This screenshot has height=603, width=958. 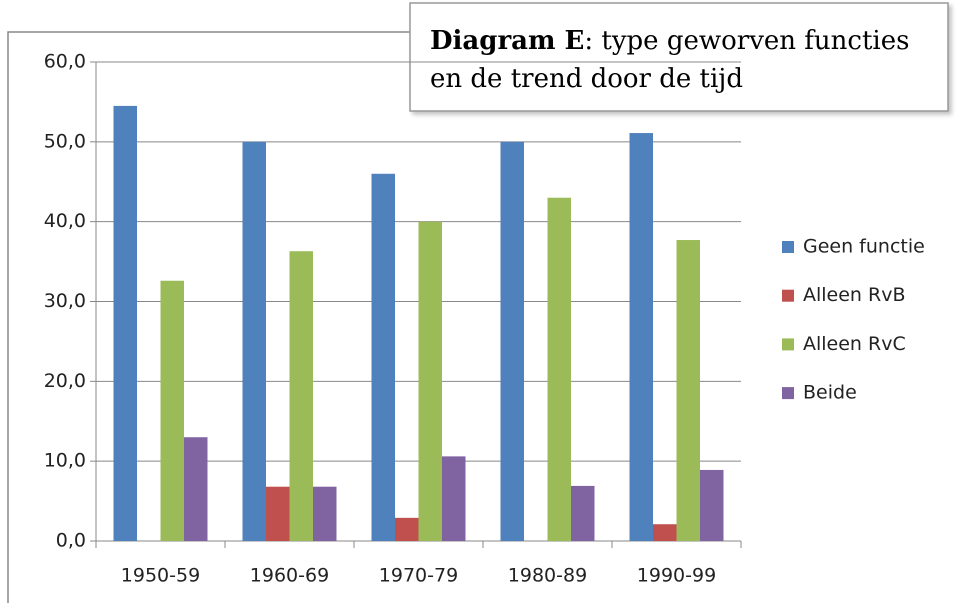 I want to click on x-tick-label: 1980-89, so click(x=547, y=576).